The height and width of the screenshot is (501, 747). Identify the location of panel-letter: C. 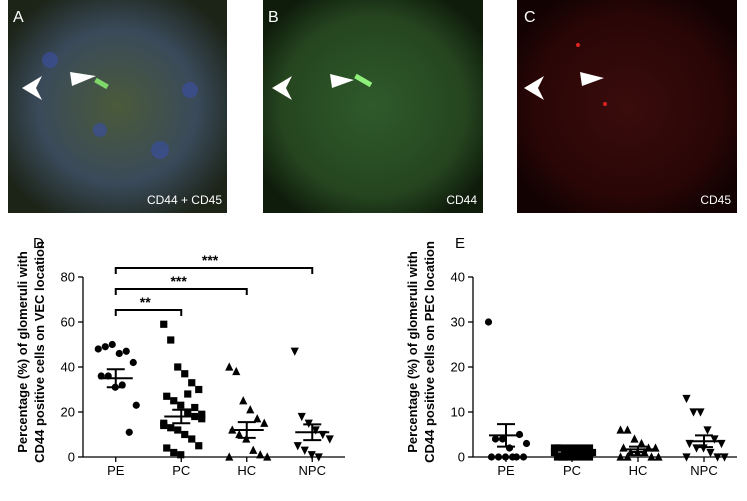
(530, 17).